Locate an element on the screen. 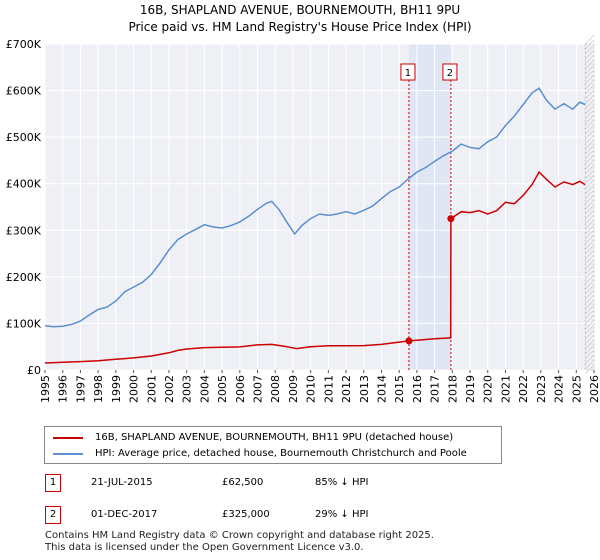  transaction-point is located at coordinates (409, 341).